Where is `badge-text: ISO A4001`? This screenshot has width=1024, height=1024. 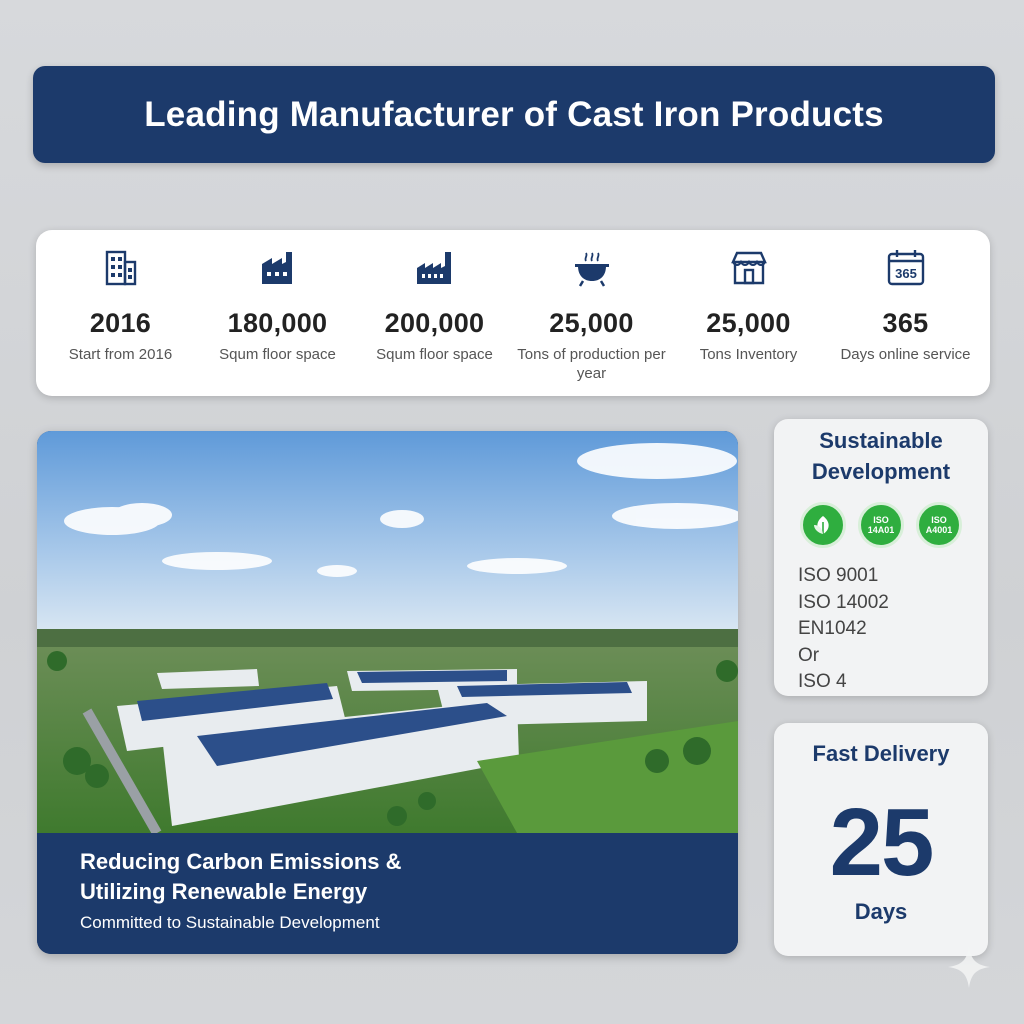 badge-text: ISO A4001 is located at coordinates (939, 525).